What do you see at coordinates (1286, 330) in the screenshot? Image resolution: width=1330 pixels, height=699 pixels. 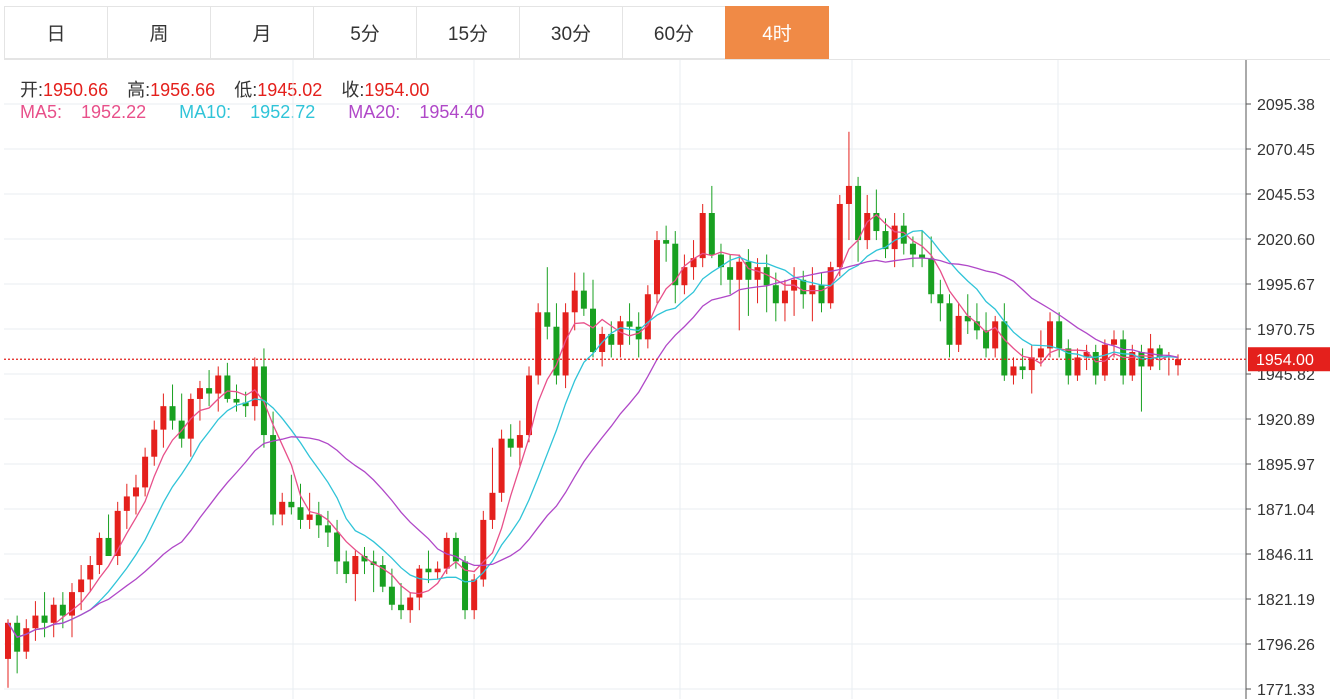 I see `y-tick-label: 1970.75` at bounding box center [1286, 330].